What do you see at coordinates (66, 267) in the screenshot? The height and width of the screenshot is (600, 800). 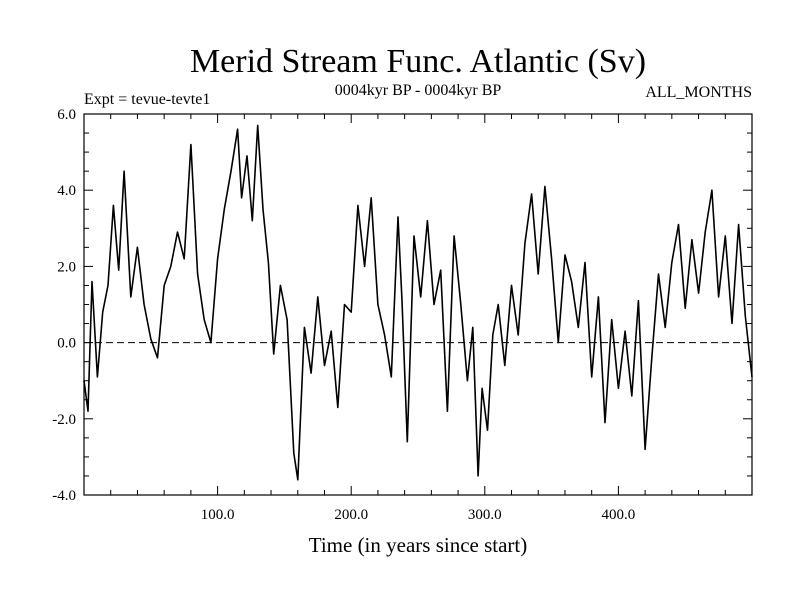 I see `y-tick-label: 2.0` at bounding box center [66, 267].